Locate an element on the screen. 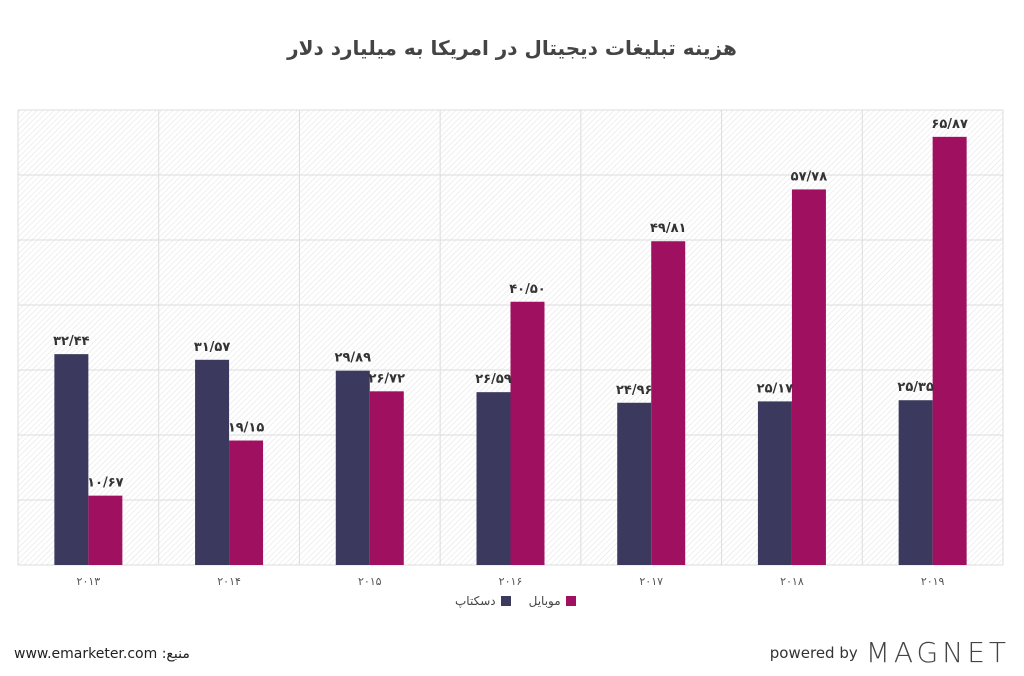  x-tick-label: ۲۰۱۳ is located at coordinates (89, 581).